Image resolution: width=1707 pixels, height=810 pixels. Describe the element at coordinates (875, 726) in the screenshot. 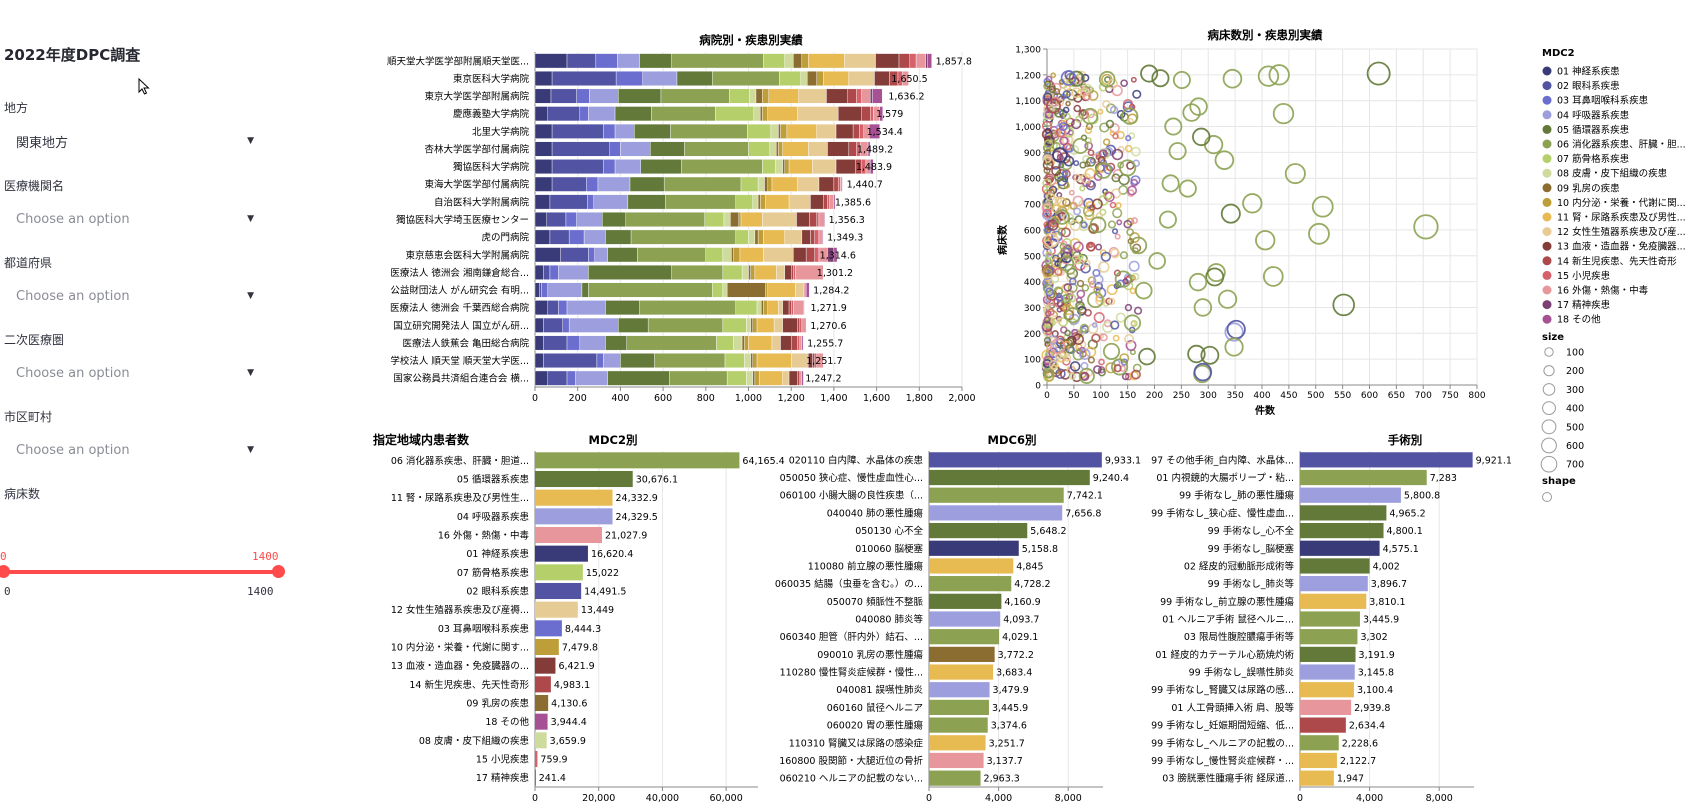

I see `category-label: 060020 胃の悪性腫瘍` at that location.